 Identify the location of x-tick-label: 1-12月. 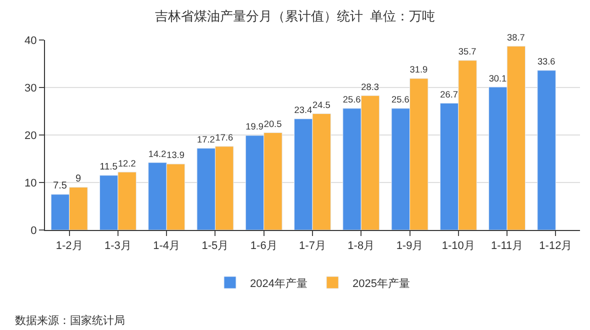
(555, 246).